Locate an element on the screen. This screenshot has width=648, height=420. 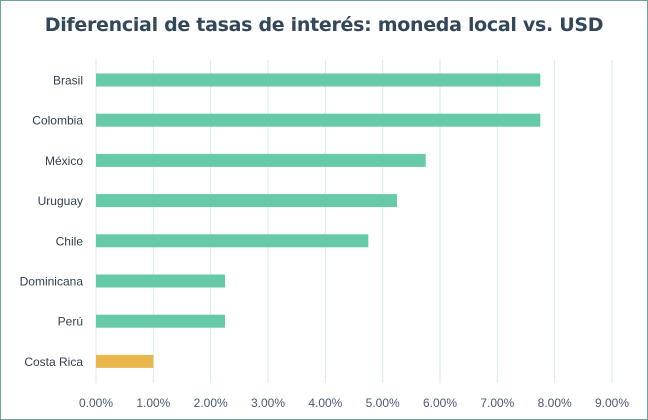
x-tick-label: 2.00% is located at coordinates (211, 403).